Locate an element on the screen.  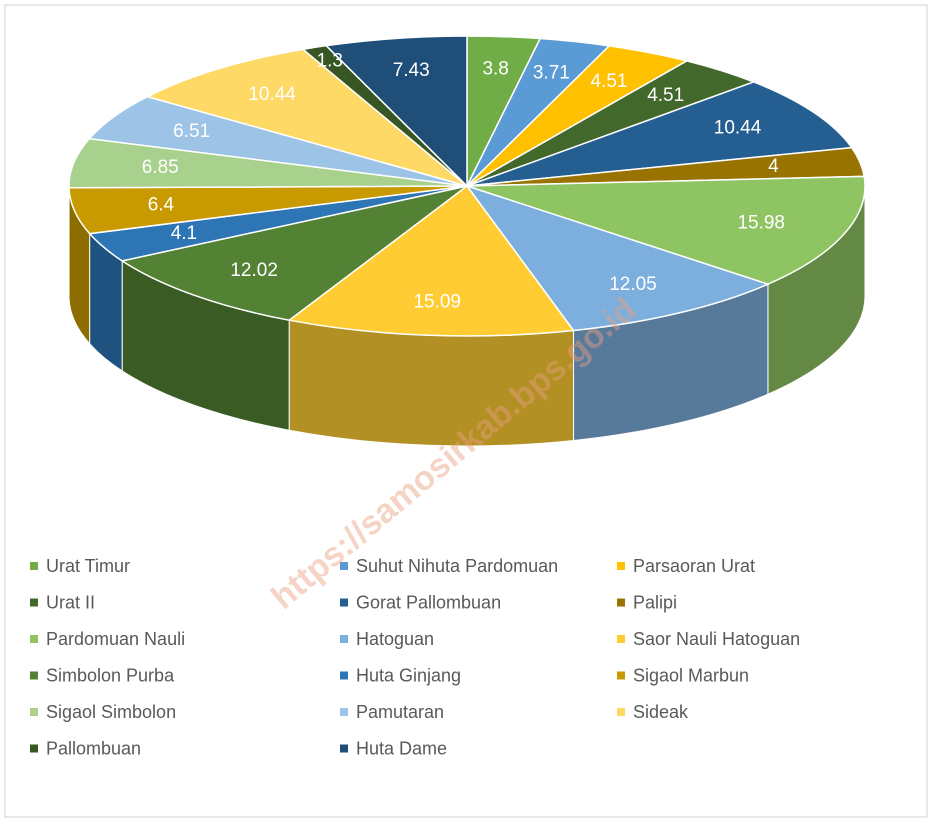
legend-label: Pardomuan Nauli is located at coordinates (115, 639).